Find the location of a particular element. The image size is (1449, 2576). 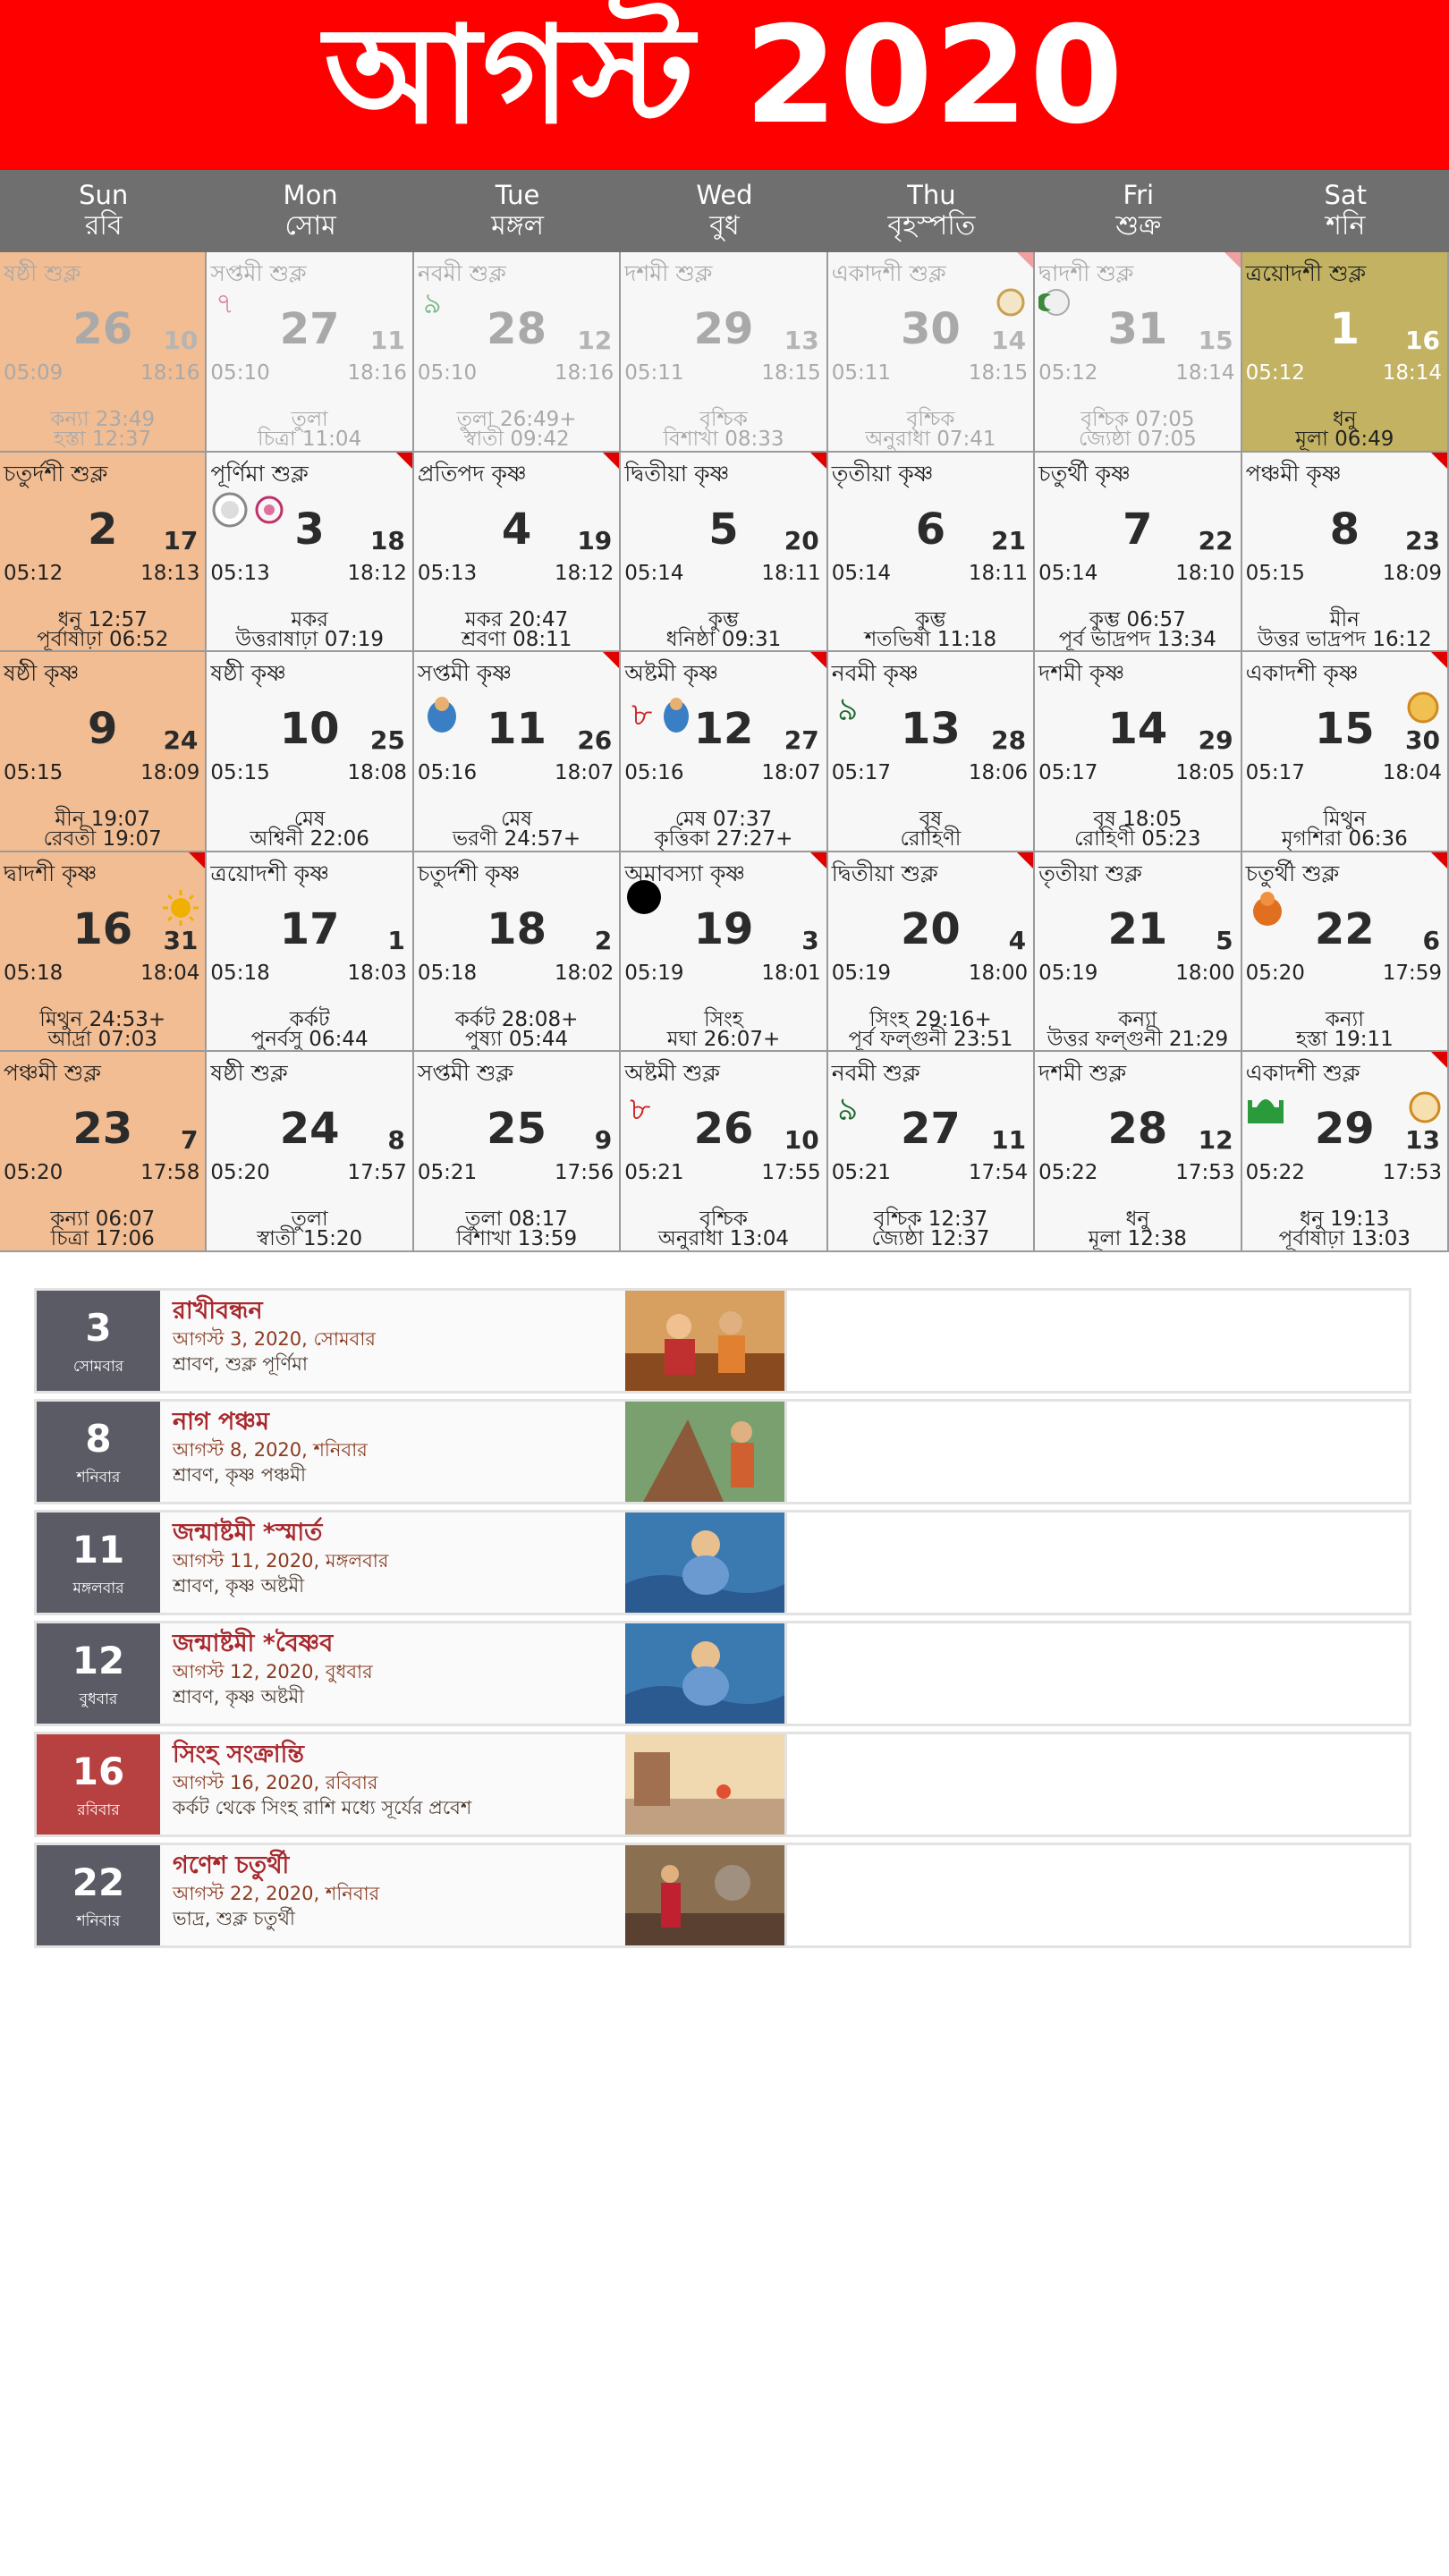

sunset-time: 18:16 is located at coordinates (170, 373).